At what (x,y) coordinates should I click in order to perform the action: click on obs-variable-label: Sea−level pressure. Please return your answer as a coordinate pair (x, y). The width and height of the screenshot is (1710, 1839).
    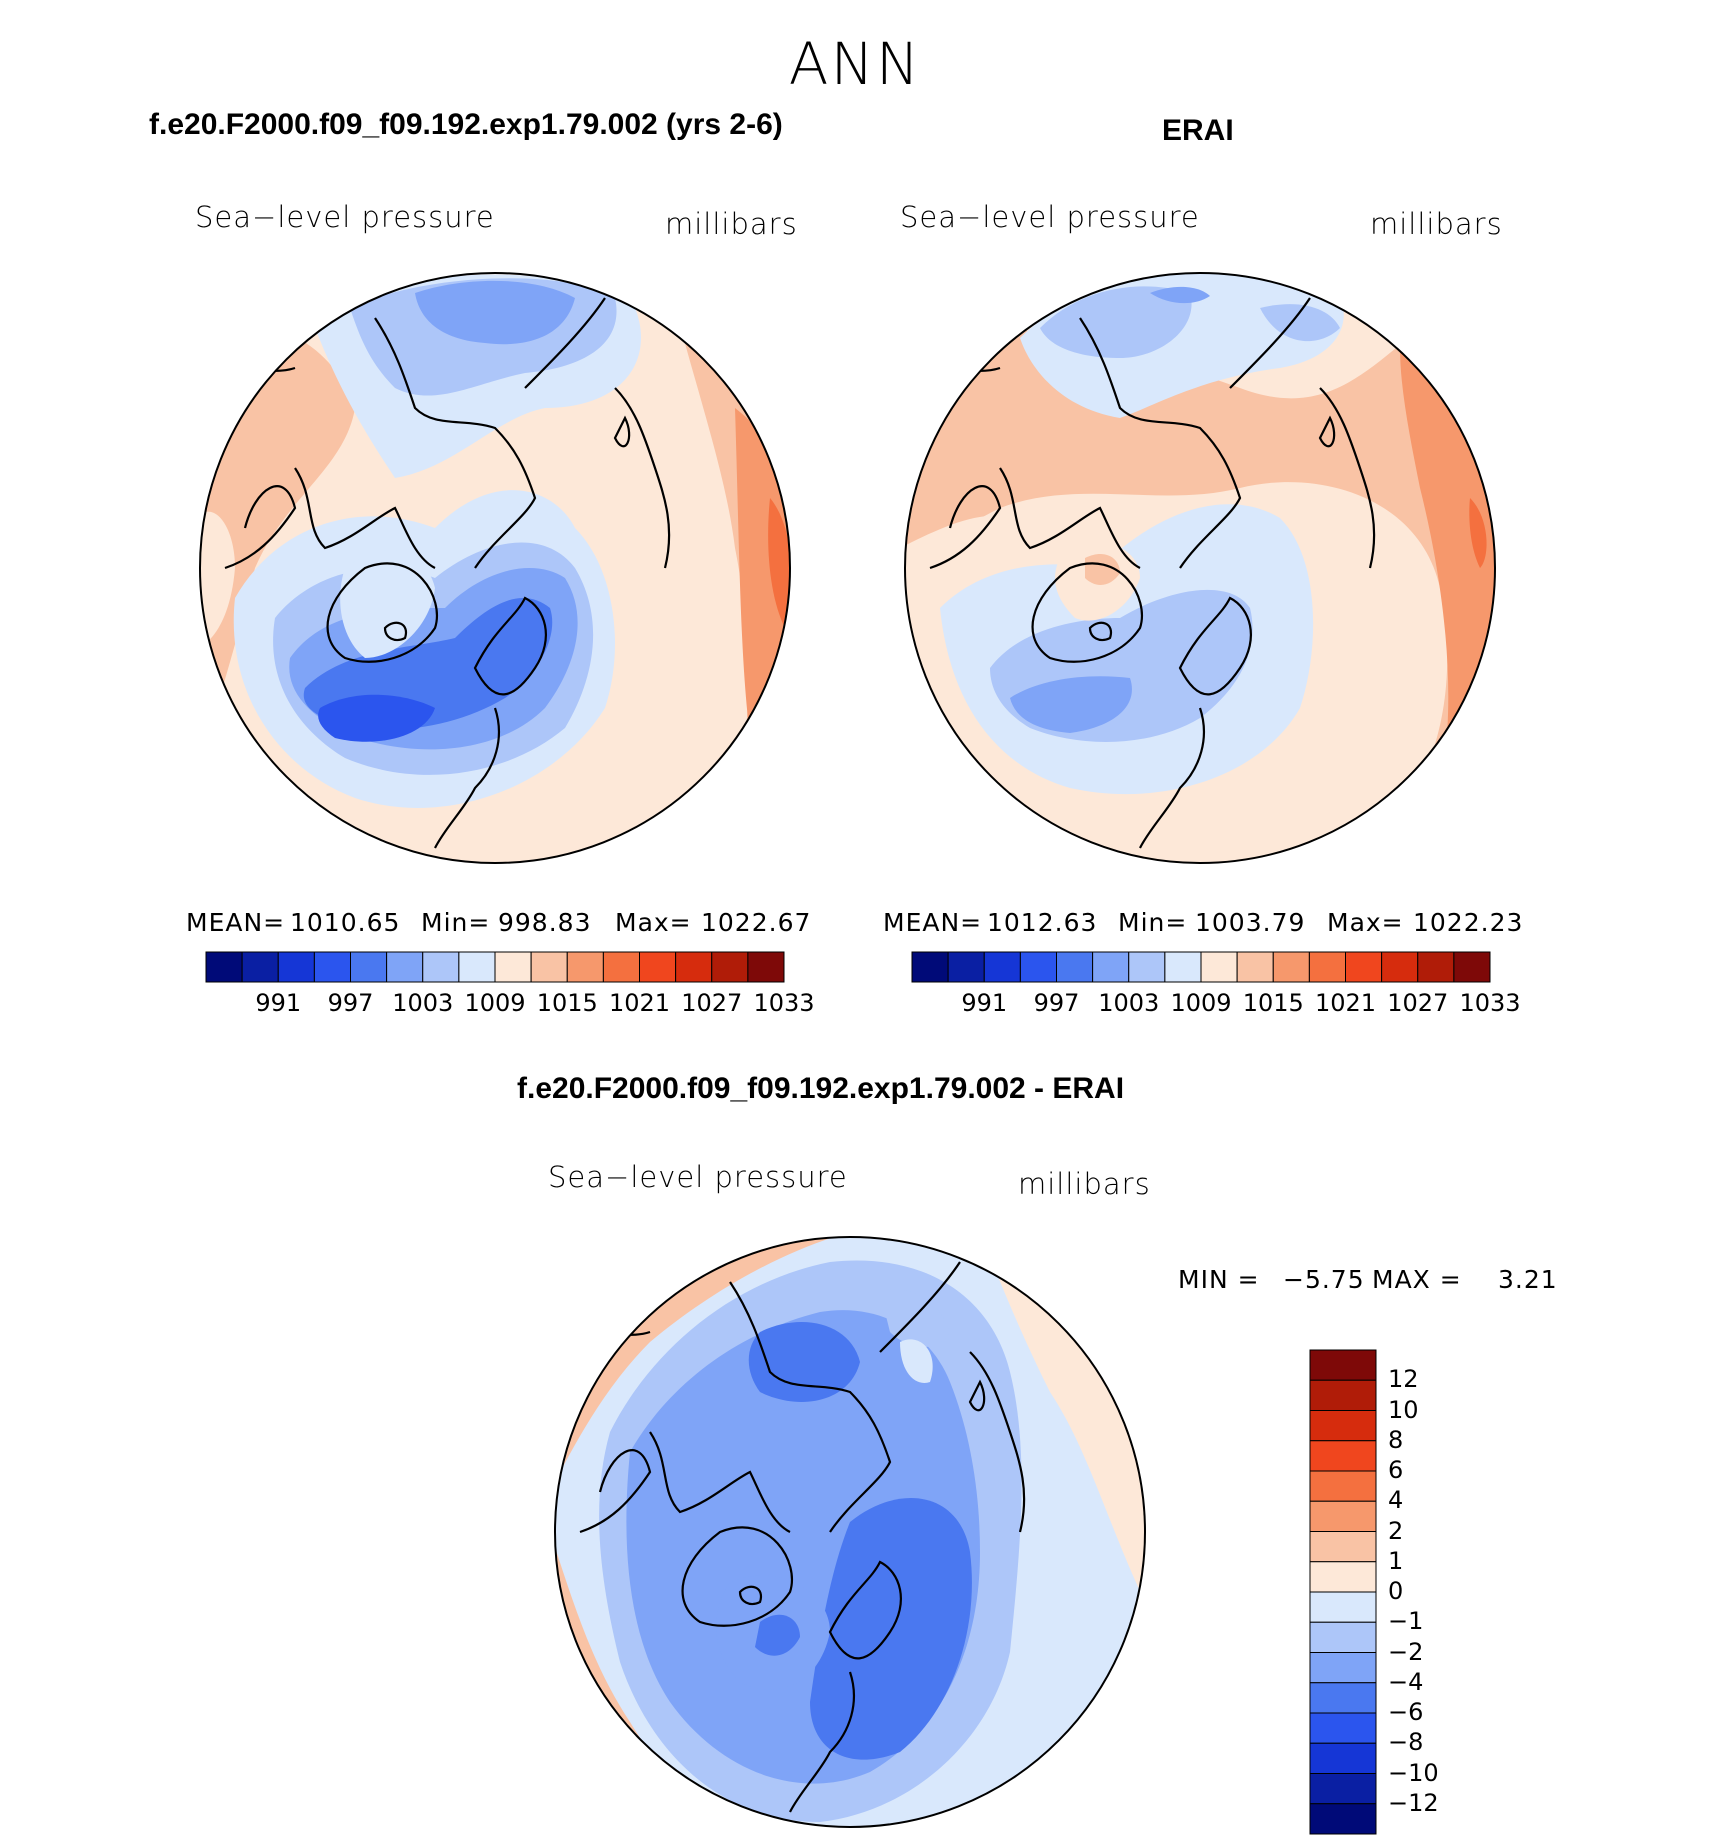
    Looking at the image, I should click on (1050, 217).